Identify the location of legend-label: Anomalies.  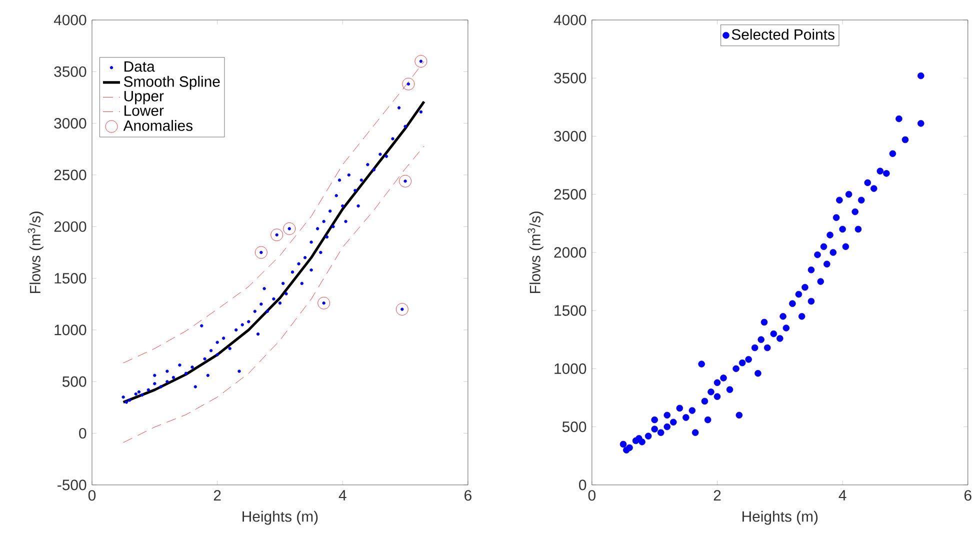
(157, 125).